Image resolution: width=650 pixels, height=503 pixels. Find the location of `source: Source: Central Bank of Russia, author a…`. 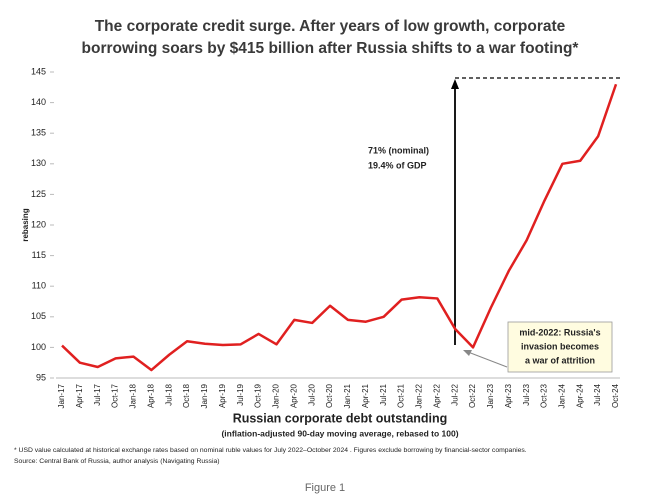

source: Source: Central Bank of Russia, author a… is located at coordinates (117, 461).